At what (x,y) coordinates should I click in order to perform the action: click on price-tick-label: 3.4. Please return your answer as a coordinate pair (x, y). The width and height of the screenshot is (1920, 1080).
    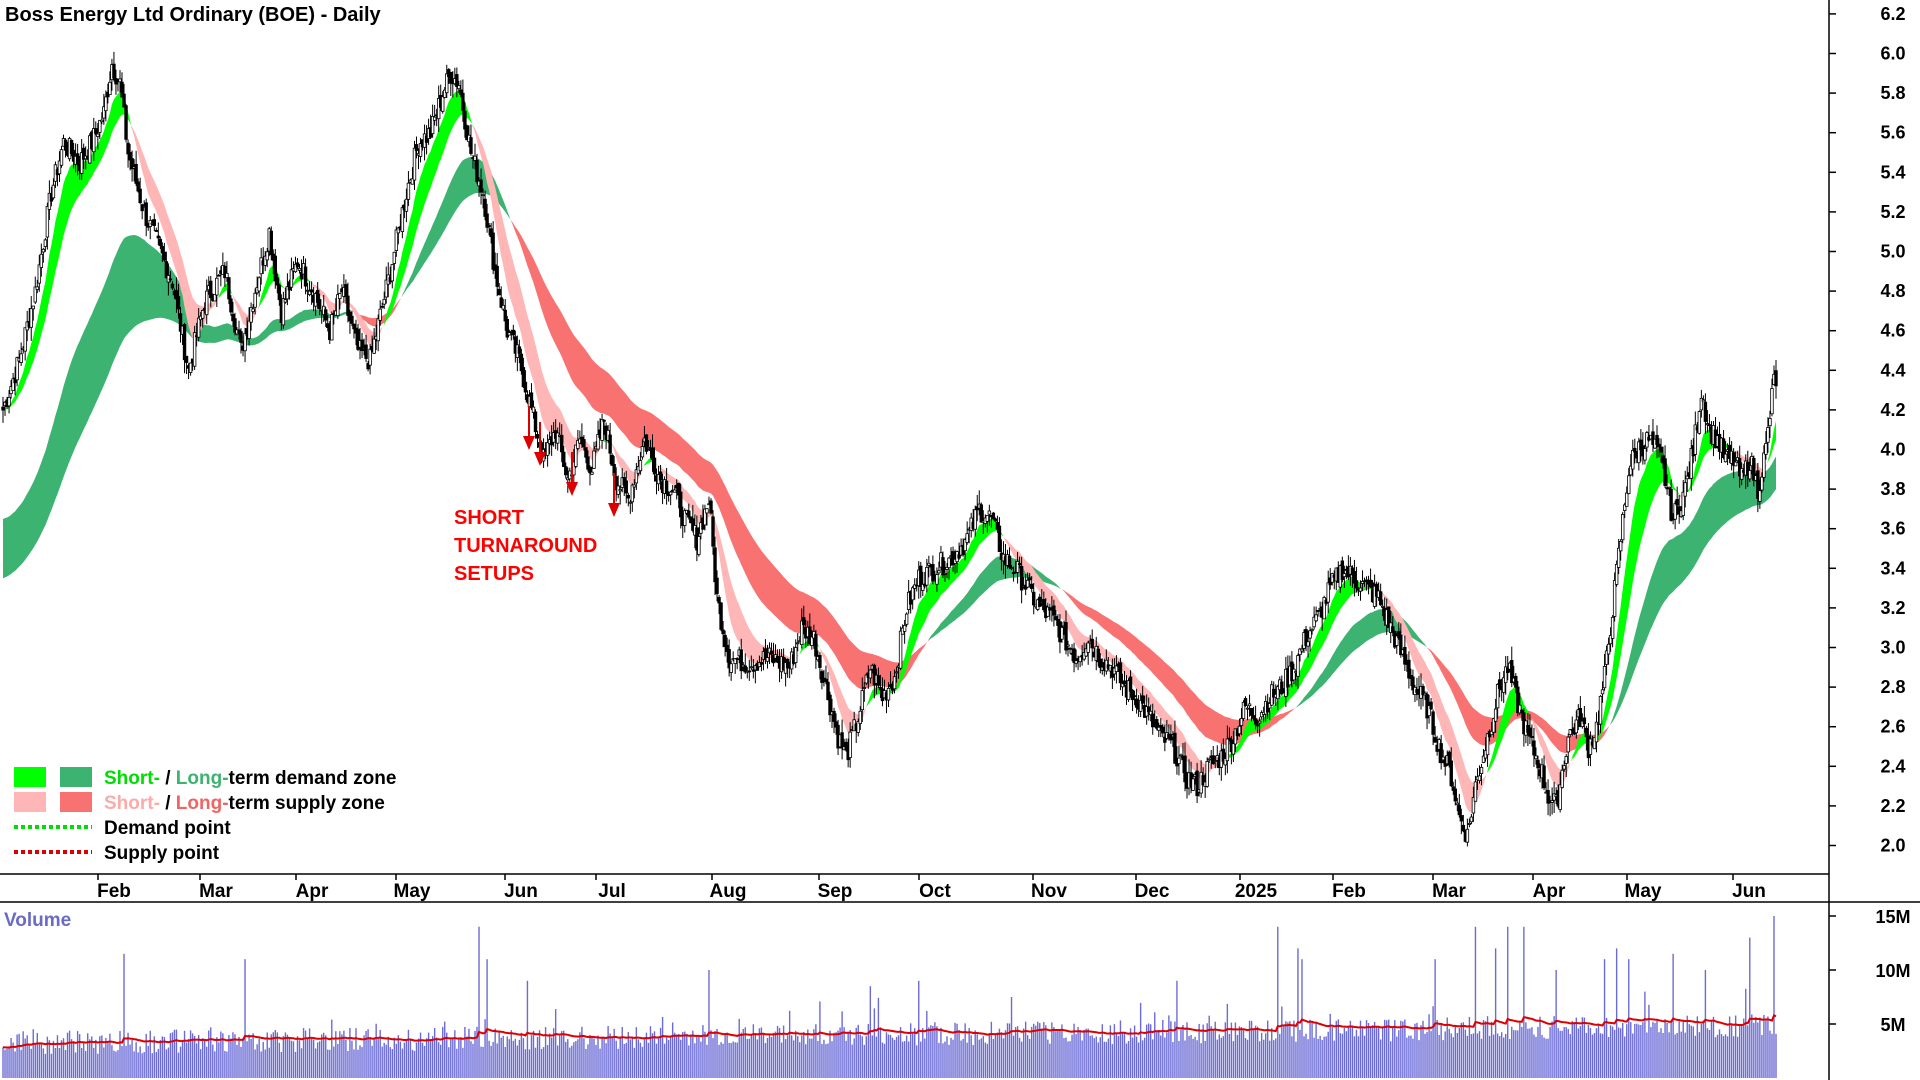
    Looking at the image, I should click on (1892, 568).